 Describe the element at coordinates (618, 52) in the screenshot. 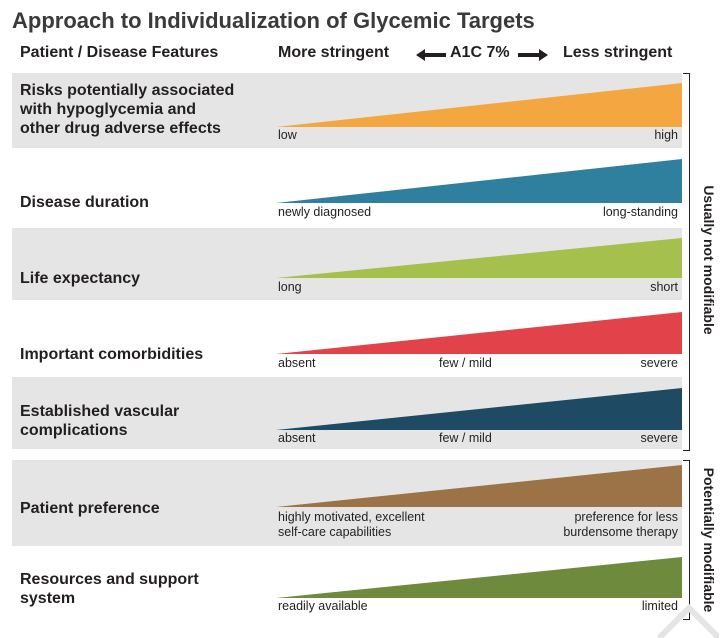

I see `less-stringent-header: Less stringent` at that location.